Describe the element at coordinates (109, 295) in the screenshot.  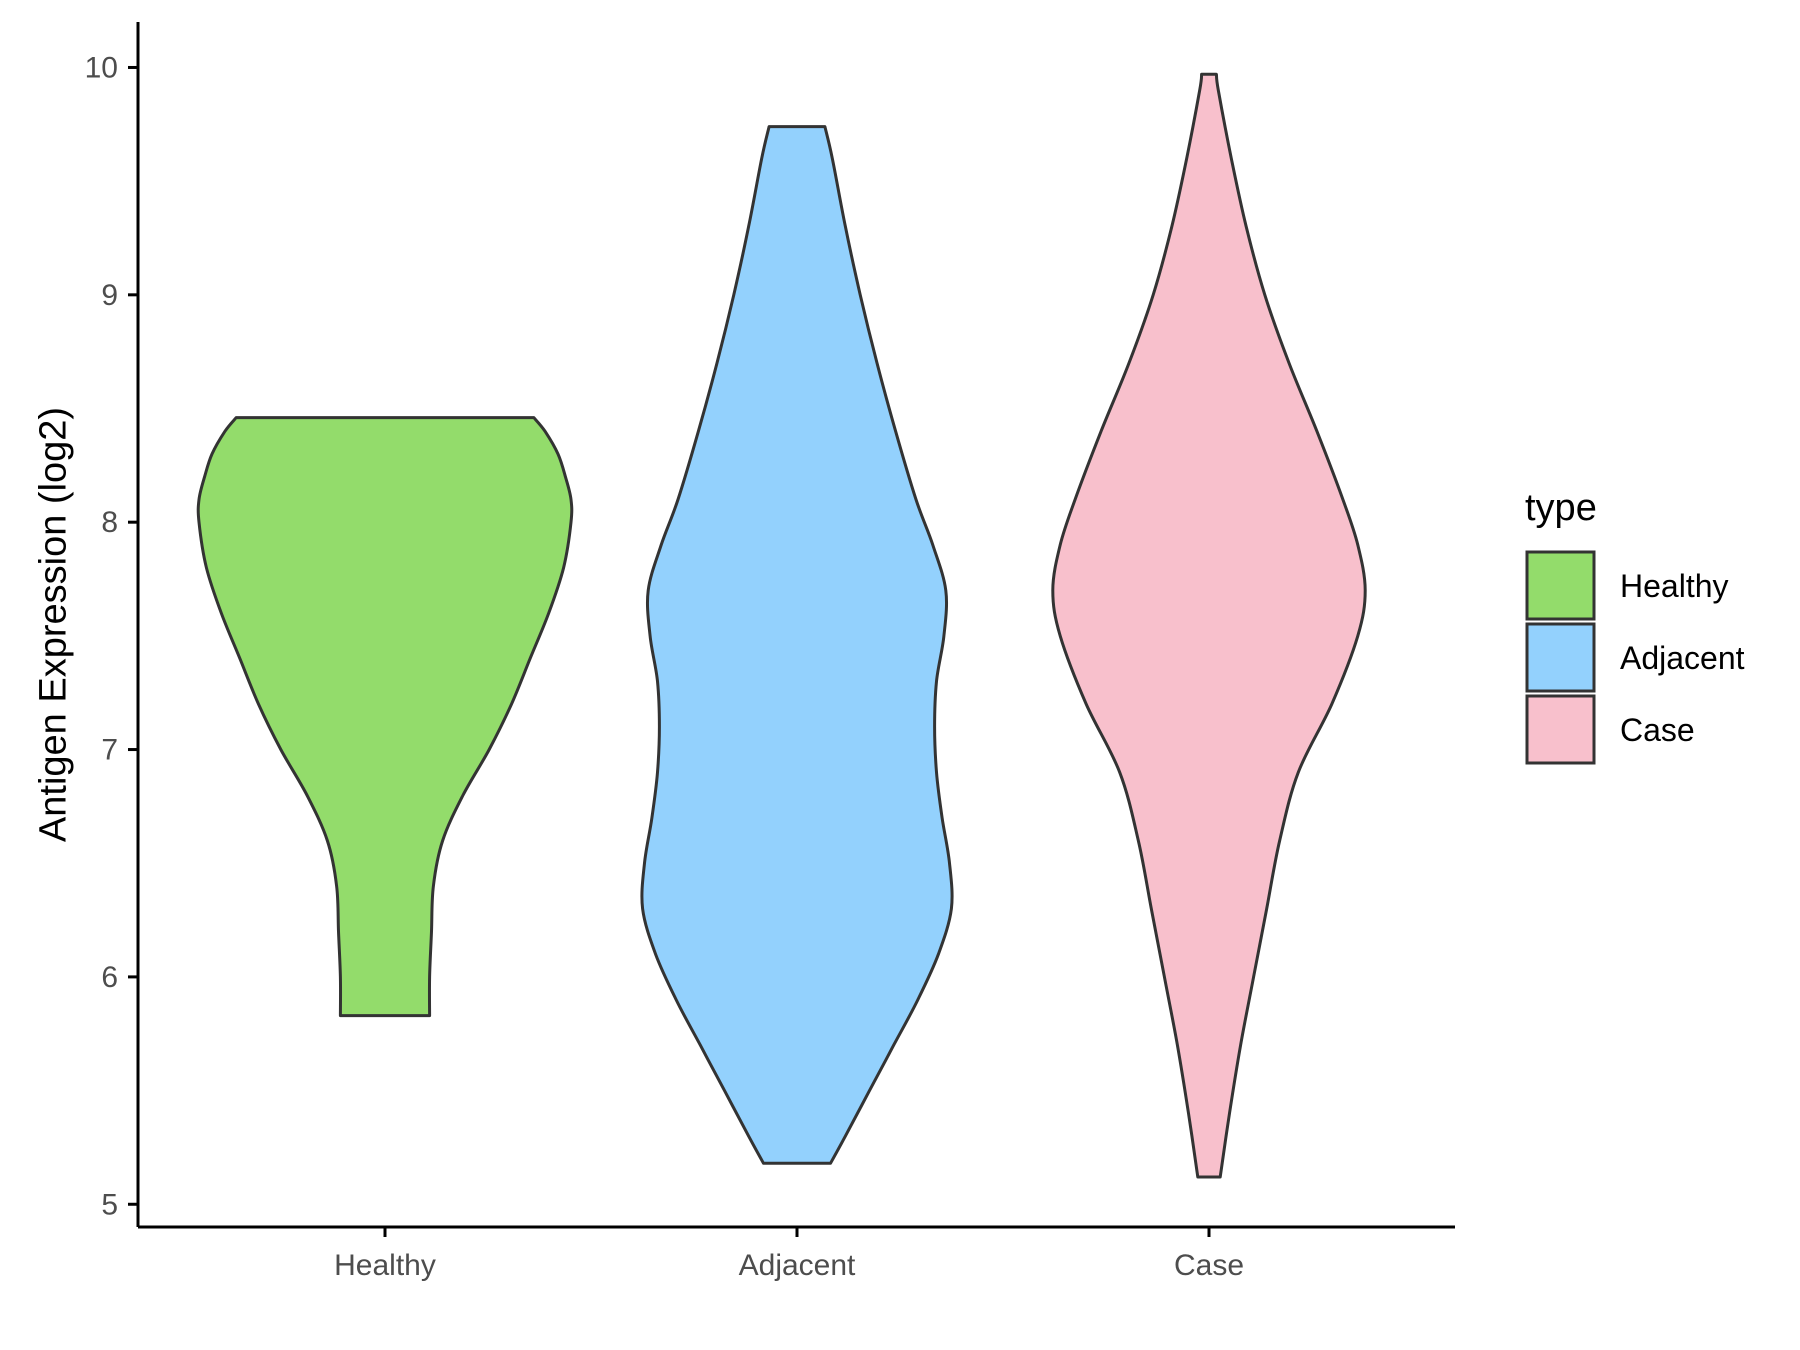
I see `y-tick-label: 9` at that location.